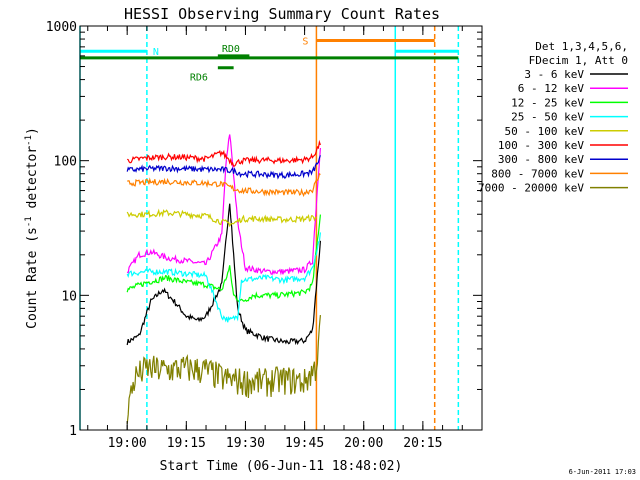 Image resolution: width=640 pixels, height=480 pixels. What do you see at coordinates (127, 443) in the screenshot?
I see `x-tick-label-0: 19:00` at bounding box center [127, 443].